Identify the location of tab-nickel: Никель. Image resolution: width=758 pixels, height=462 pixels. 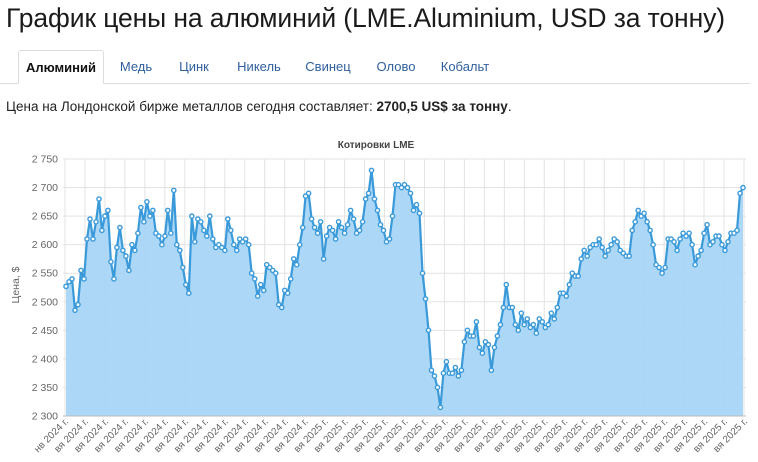
(259, 66).